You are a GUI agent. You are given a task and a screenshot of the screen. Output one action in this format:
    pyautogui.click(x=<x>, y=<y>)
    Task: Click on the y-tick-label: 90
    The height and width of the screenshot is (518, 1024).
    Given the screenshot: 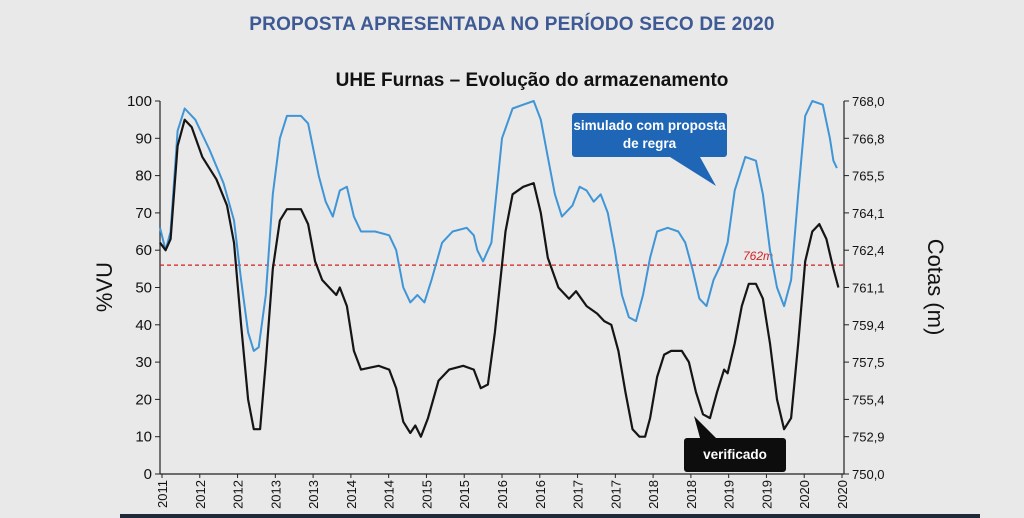 What is the action you would take?
    pyautogui.click(x=143, y=138)
    